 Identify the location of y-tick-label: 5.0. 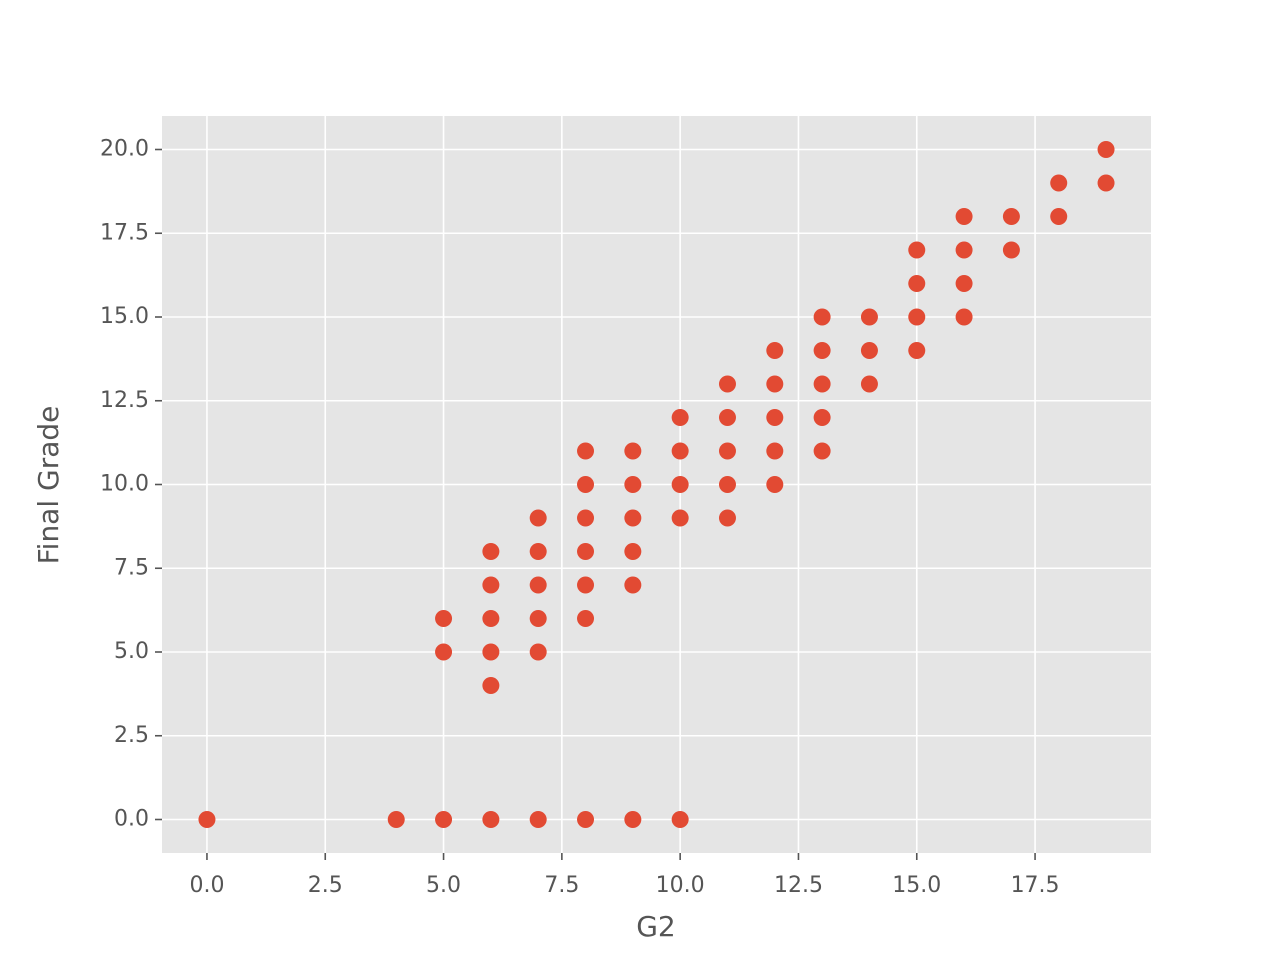
(131, 651).